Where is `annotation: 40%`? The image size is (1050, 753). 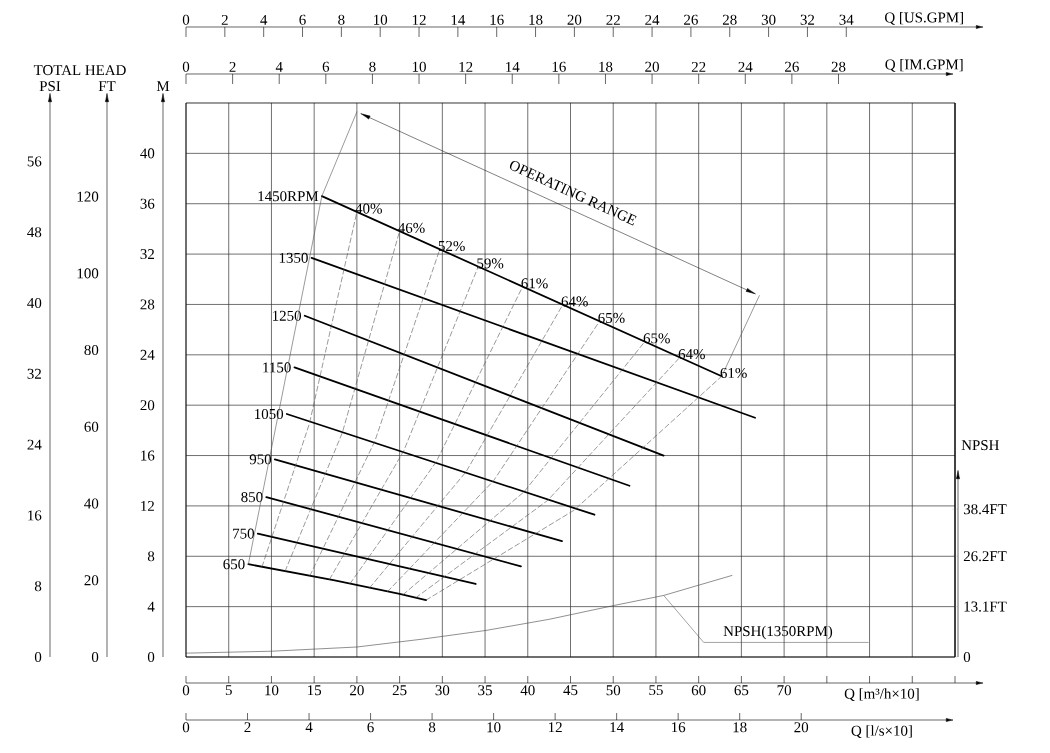 annotation: 40% is located at coordinates (368, 208).